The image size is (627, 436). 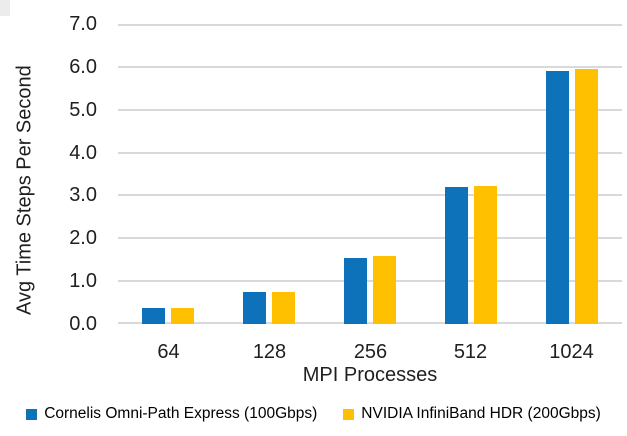 I want to click on y-tick-label: 1.0, so click(x=83, y=281).